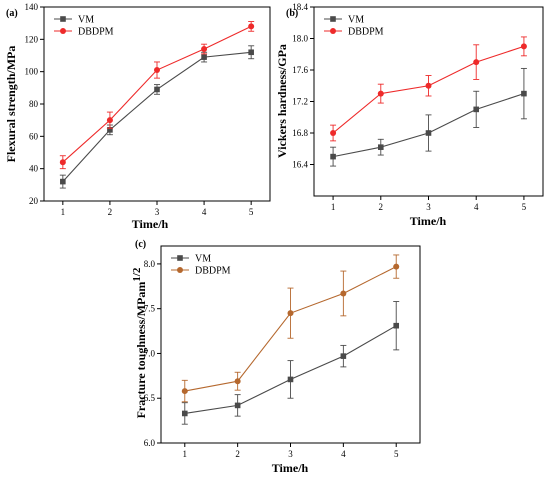 The image size is (550, 480). What do you see at coordinates (11, 104) in the screenshot?
I see `y-axis-title: Flexural strength/MPa` at bounding box center [11, 104].